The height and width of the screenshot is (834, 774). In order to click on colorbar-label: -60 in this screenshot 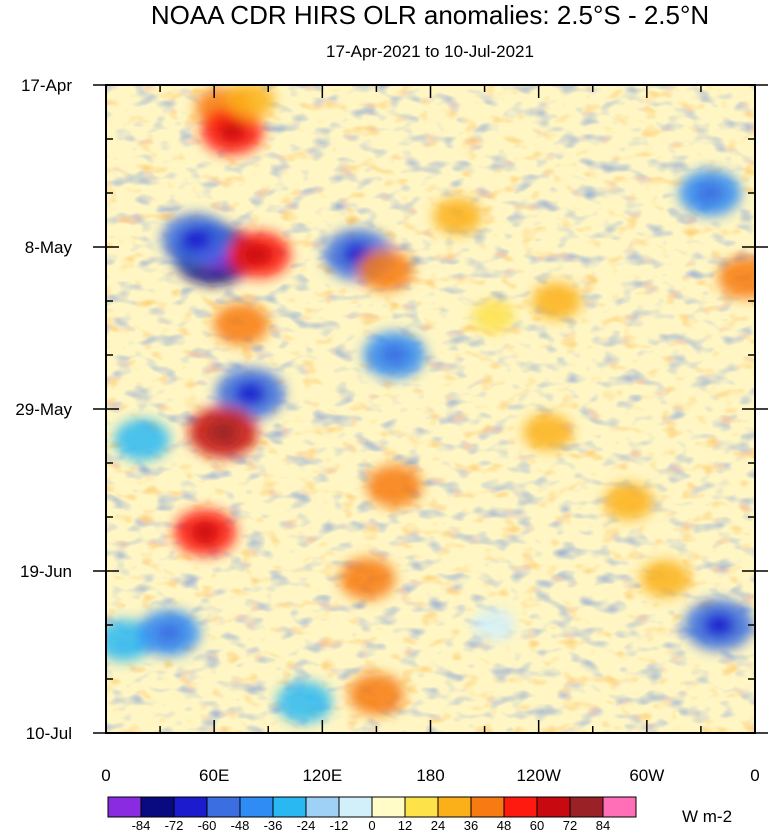, I will do `click(207, 825)`.